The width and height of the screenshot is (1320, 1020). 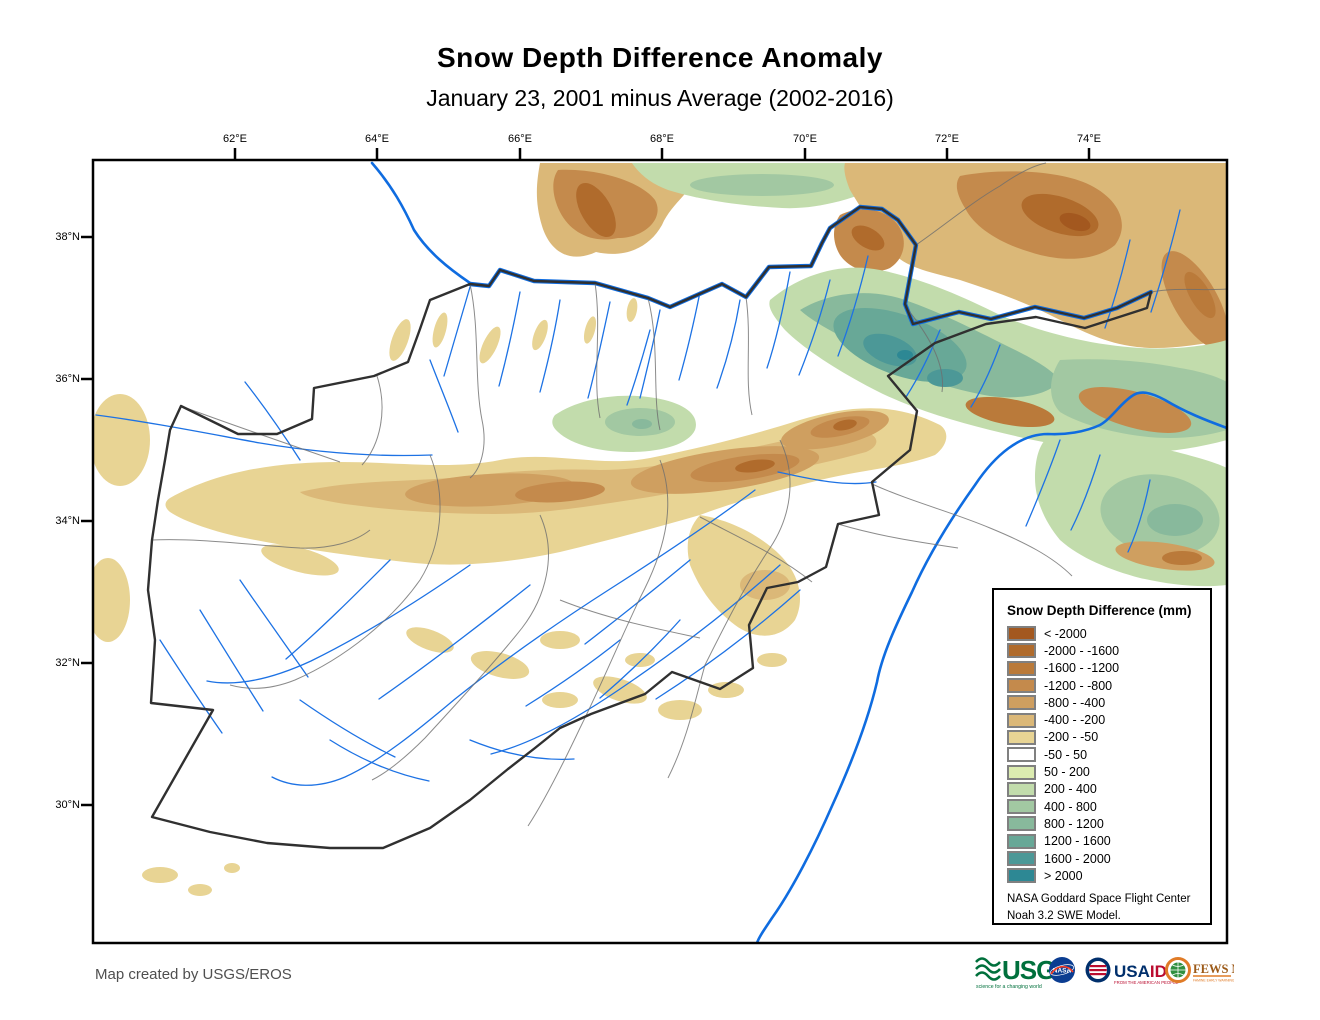 I want to click on legend-label: > 2000, so click(x=1063, y=875).